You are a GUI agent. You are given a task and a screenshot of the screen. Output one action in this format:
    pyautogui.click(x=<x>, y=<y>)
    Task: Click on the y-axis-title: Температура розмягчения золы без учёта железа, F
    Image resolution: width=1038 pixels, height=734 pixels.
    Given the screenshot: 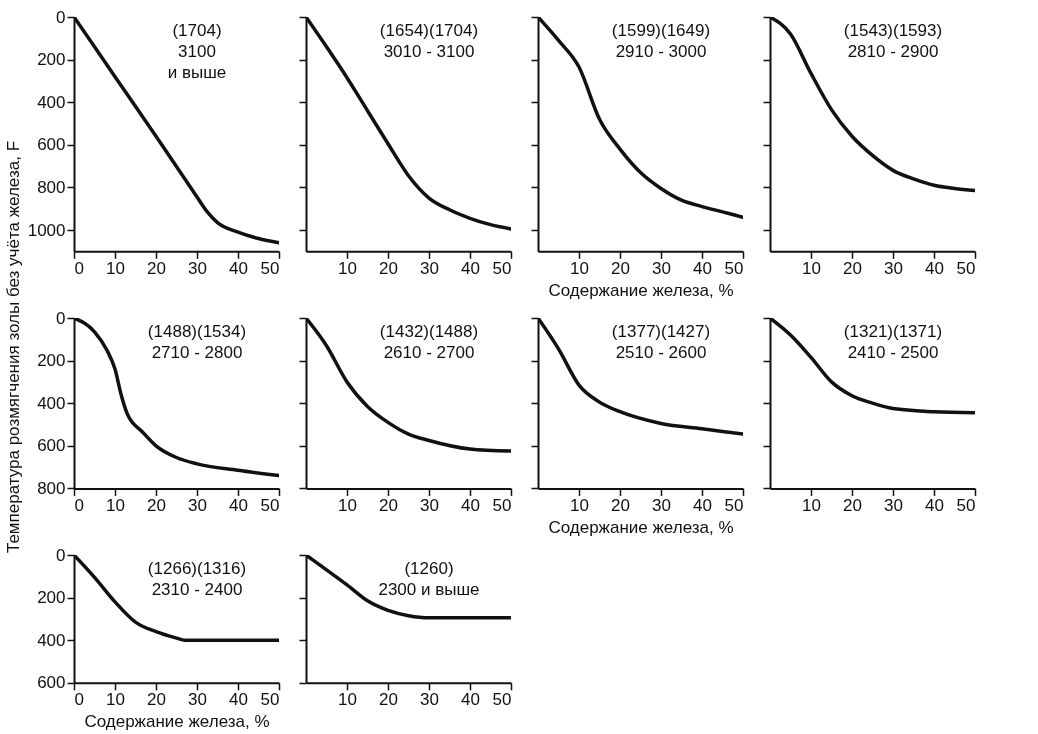 What is the action you would take?
    pyautogui.click(x=13, y=347)
    